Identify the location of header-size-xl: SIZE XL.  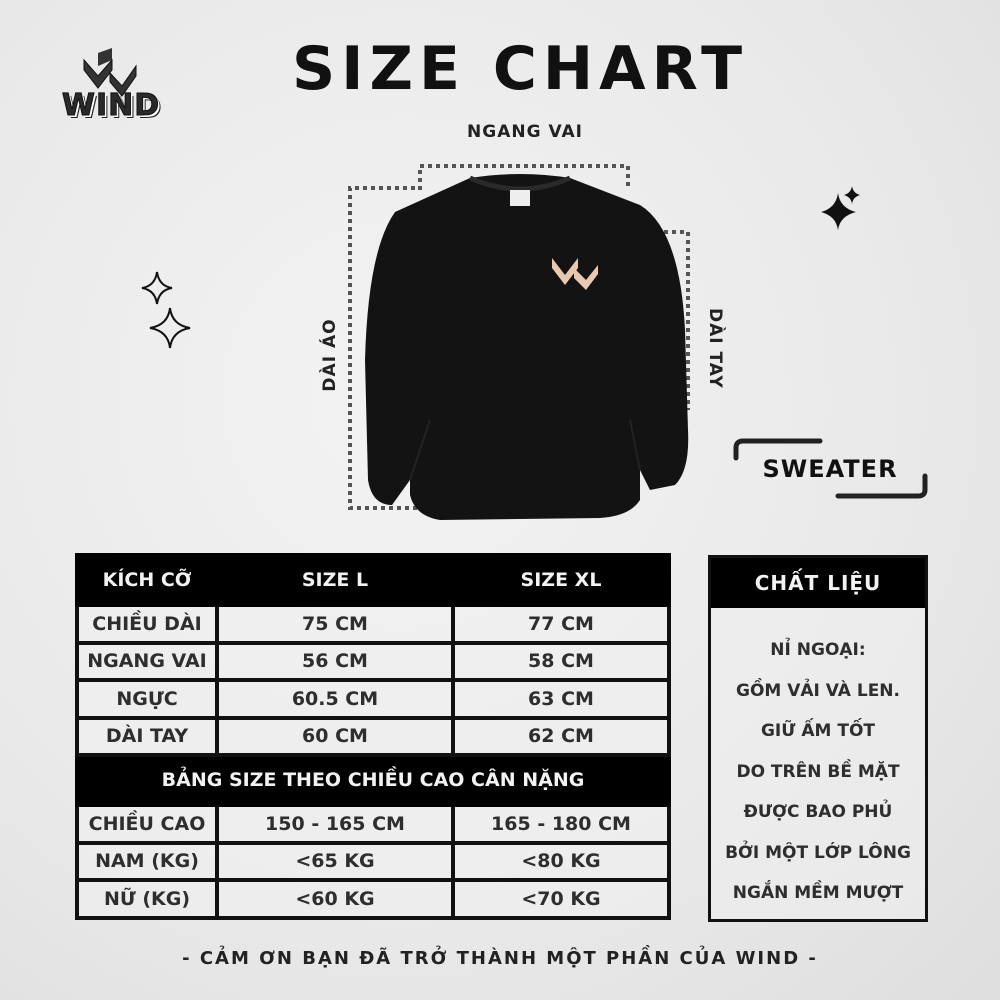
(561, 580).